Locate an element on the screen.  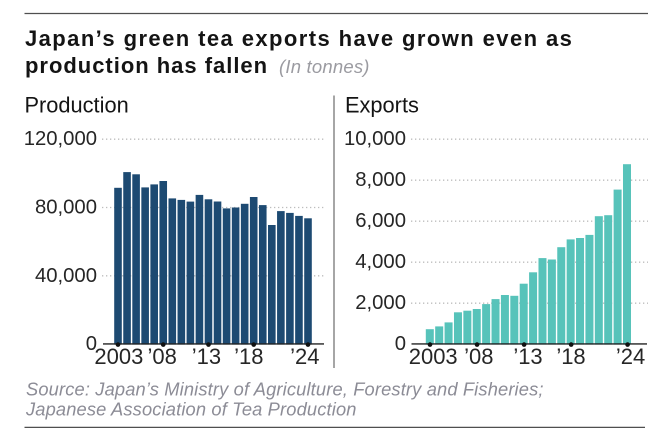
svg-text: (In tonnes) is located at coordinates (324, 66).